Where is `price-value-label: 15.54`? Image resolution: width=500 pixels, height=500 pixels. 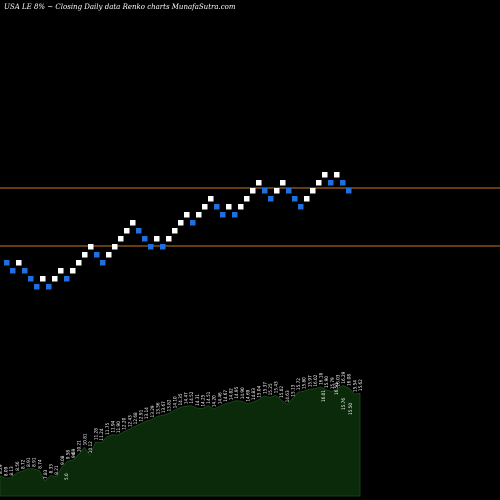 price-value-label: 15.54 is located at coordinates (354, 386).